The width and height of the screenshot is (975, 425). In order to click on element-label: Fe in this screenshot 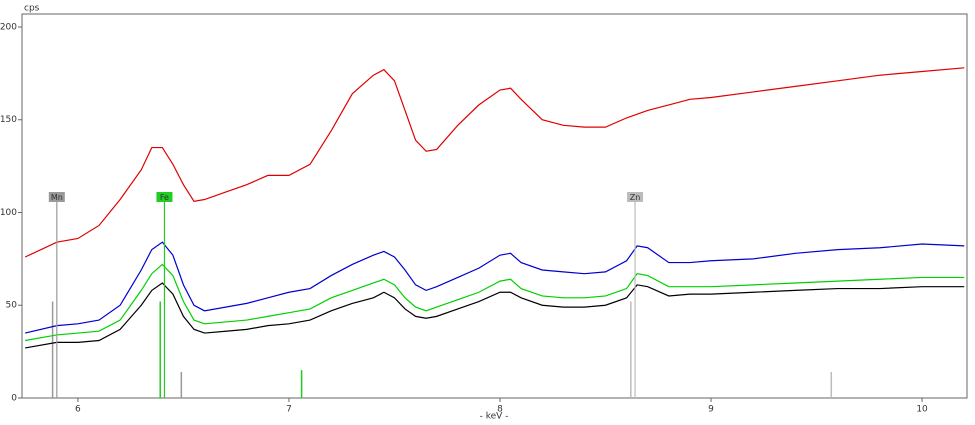, I will do `click(164, 197)`.